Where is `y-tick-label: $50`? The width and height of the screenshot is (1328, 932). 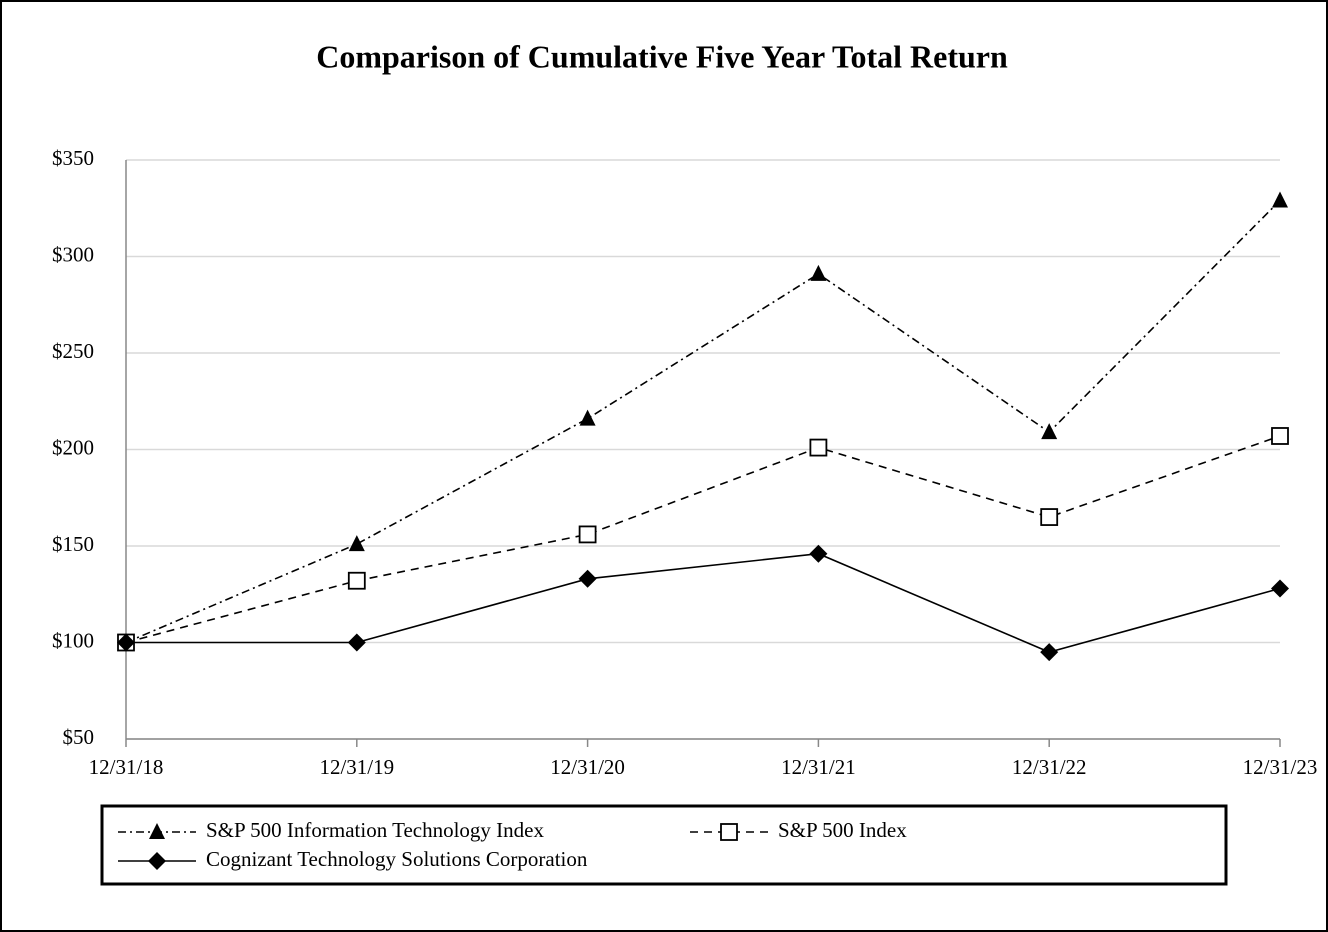
y-tick-label: $50 is located at coordinates (79, 737).